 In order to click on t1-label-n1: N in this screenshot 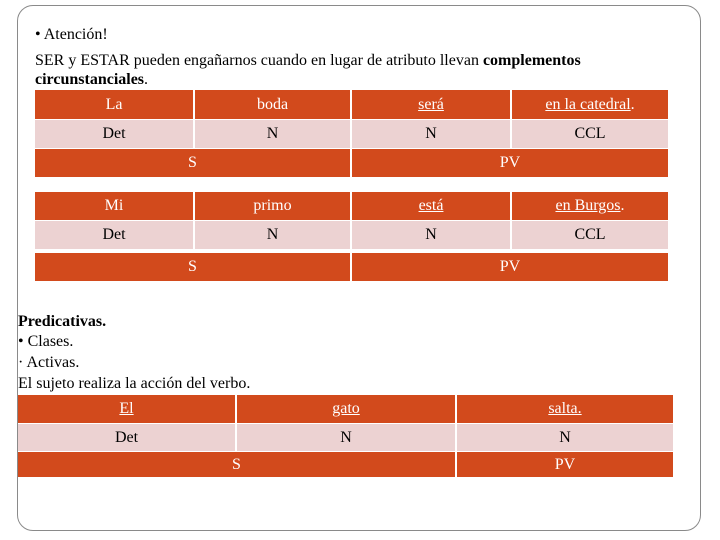, I will do `click(272, 134)`.